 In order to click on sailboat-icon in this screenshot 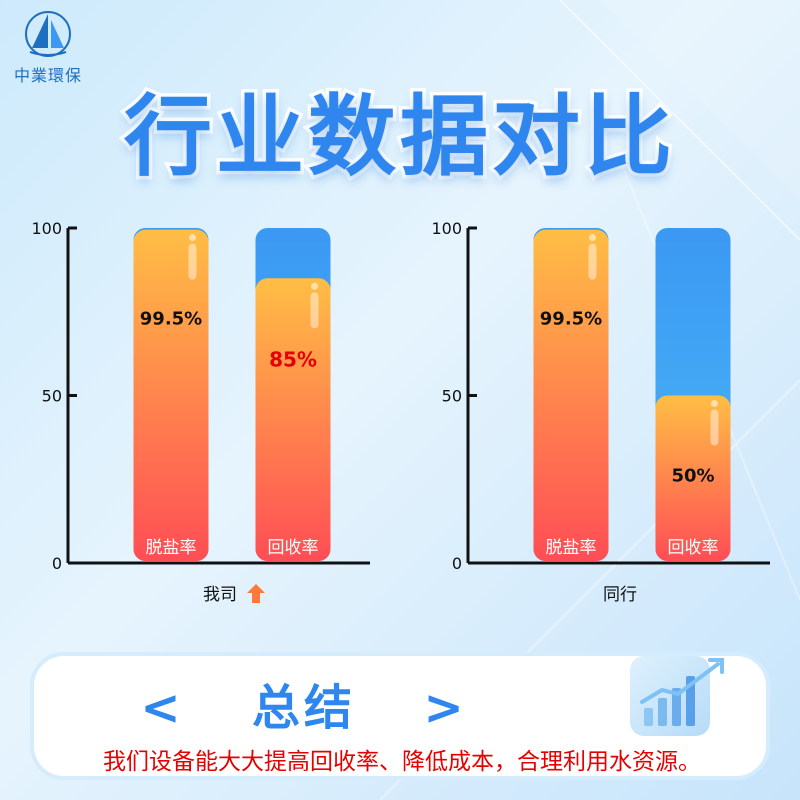, I will do `click(48, 34)`.